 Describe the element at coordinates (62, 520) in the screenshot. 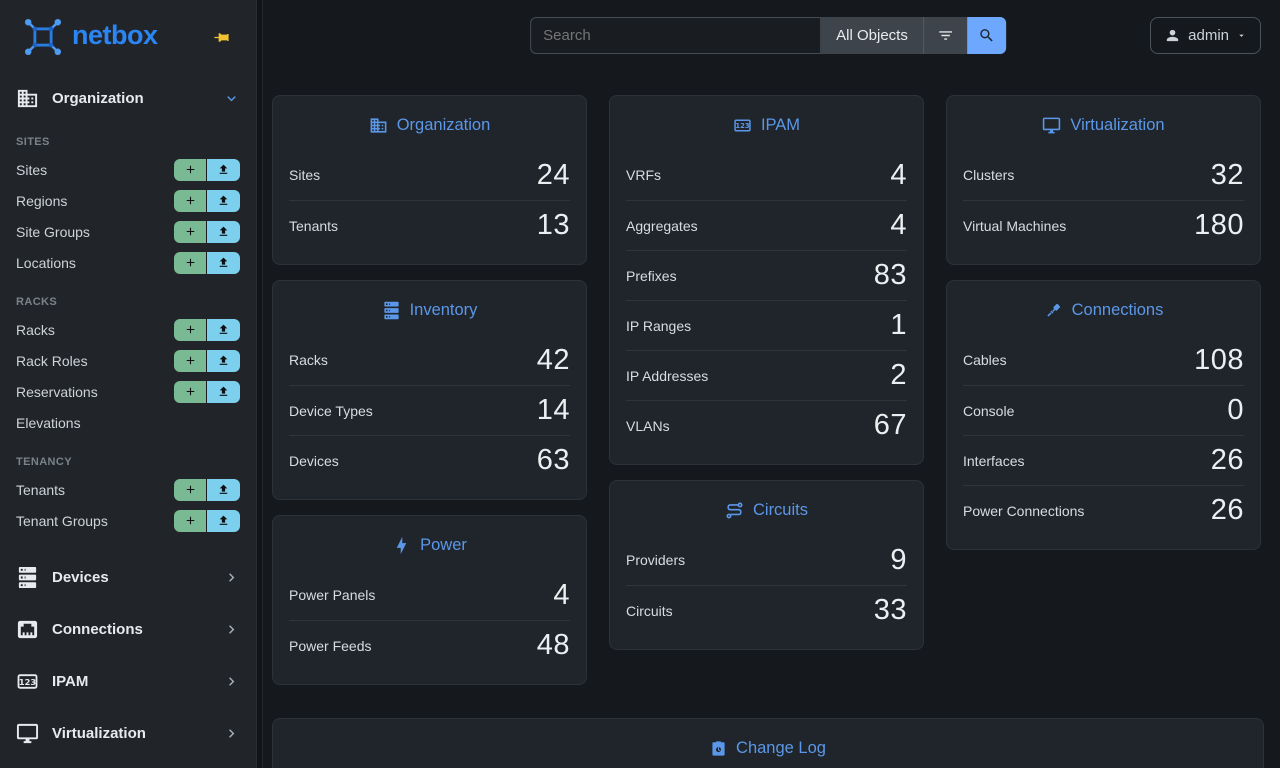

I see `sidebar-item-link: Tenant Groups` at that location.